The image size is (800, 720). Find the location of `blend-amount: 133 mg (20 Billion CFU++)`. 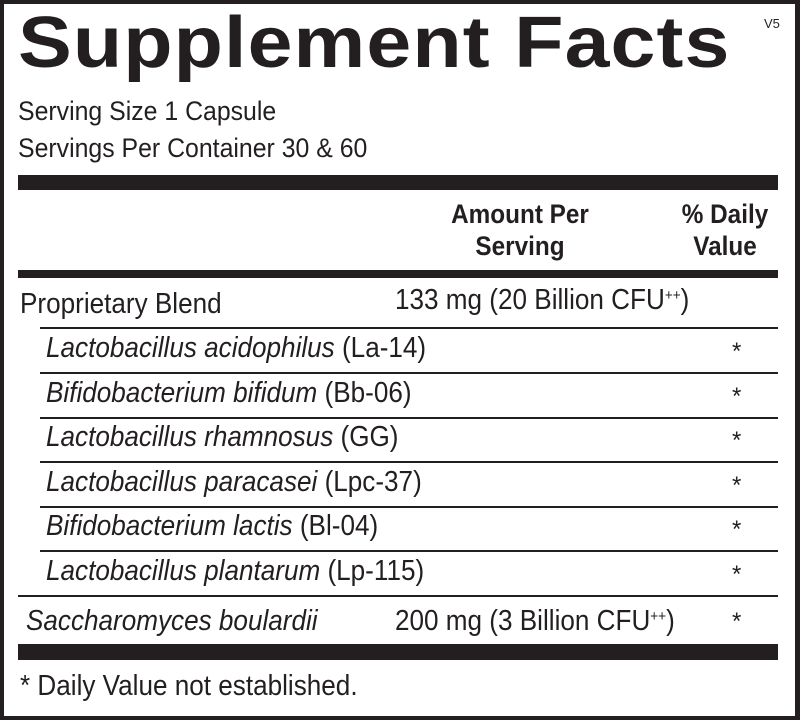

blend-amount: 133 mg (20 Billion CFU++) is located at coordinates (542, 300).